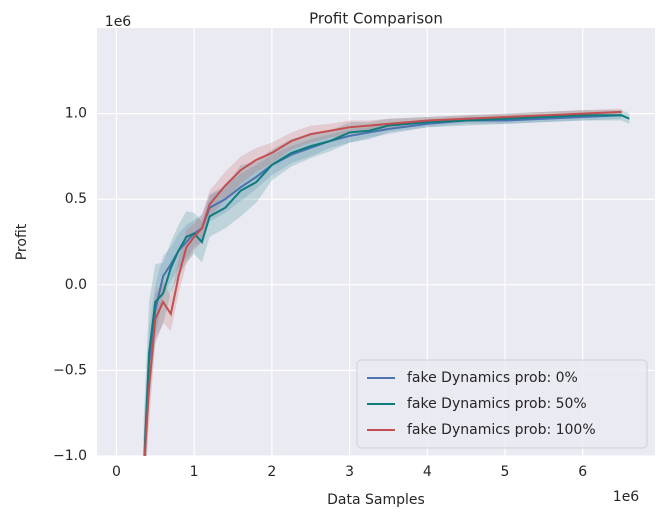 This screenshot has width=661, height=517. I want to click on legend-label: fake Dynamics prob: 0%, so click(492, 378).